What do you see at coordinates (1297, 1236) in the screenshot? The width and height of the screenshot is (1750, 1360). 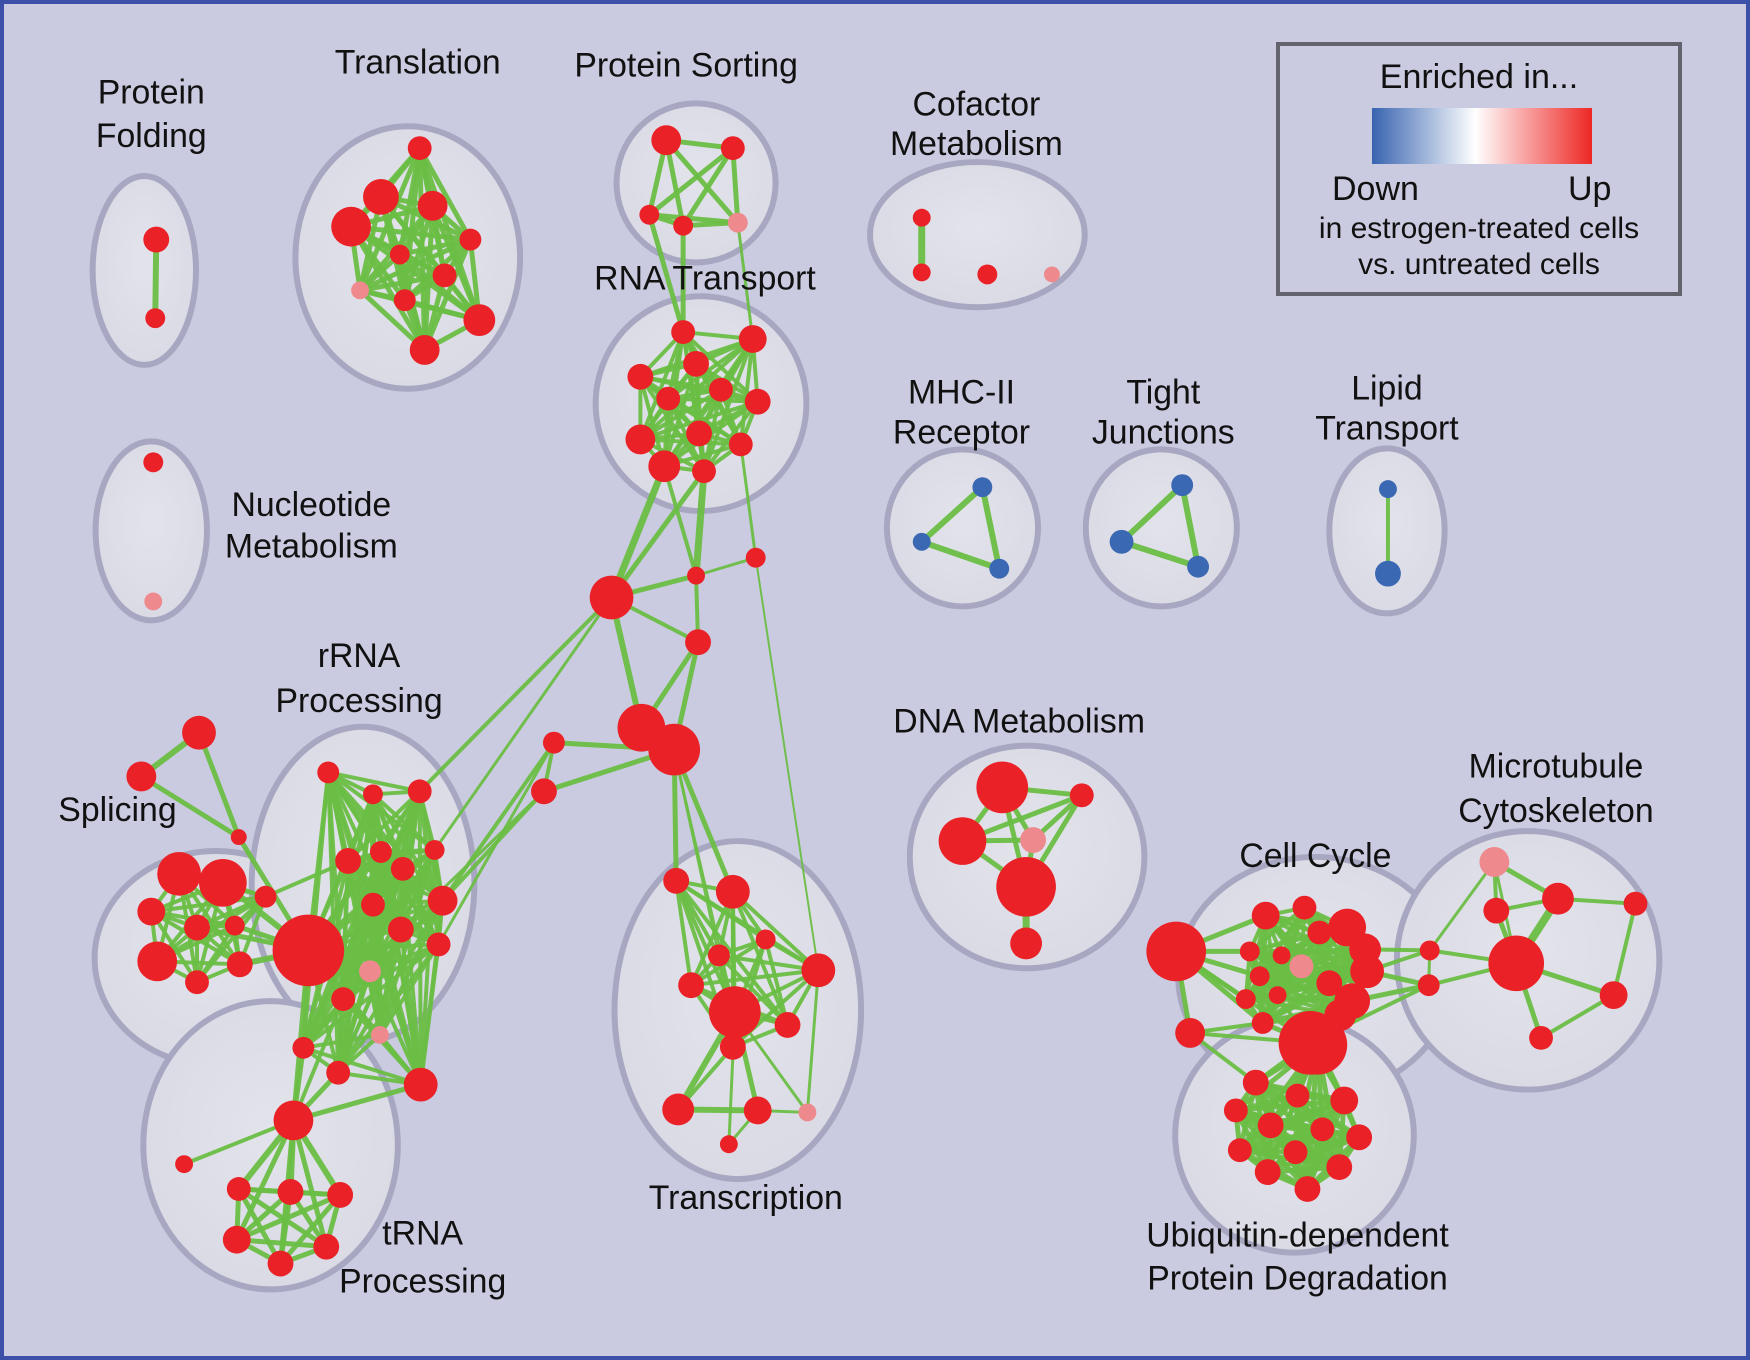 I see `cluster-label-ubiquitin-degradation: Ubiquitin-dependent` at bounding box center [1297, 1236].